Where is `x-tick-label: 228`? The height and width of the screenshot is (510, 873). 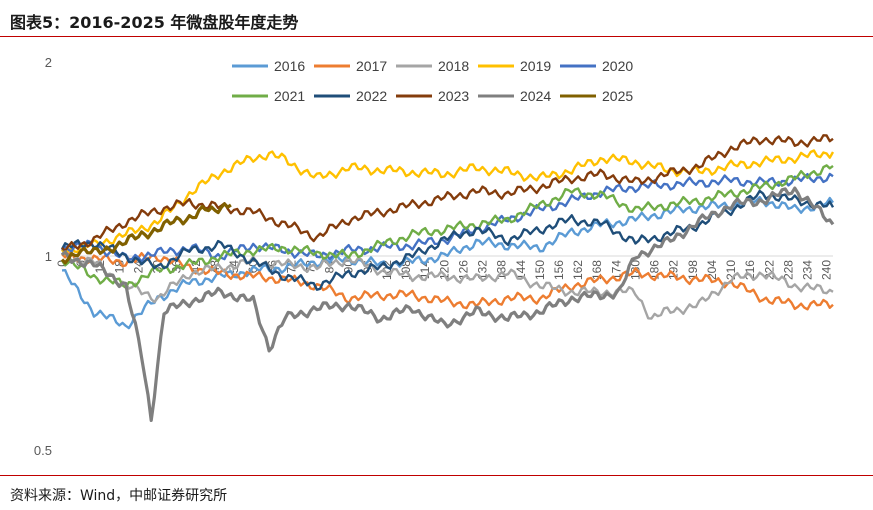
x-tick-label: 228 is located at coordinates (788, 270).